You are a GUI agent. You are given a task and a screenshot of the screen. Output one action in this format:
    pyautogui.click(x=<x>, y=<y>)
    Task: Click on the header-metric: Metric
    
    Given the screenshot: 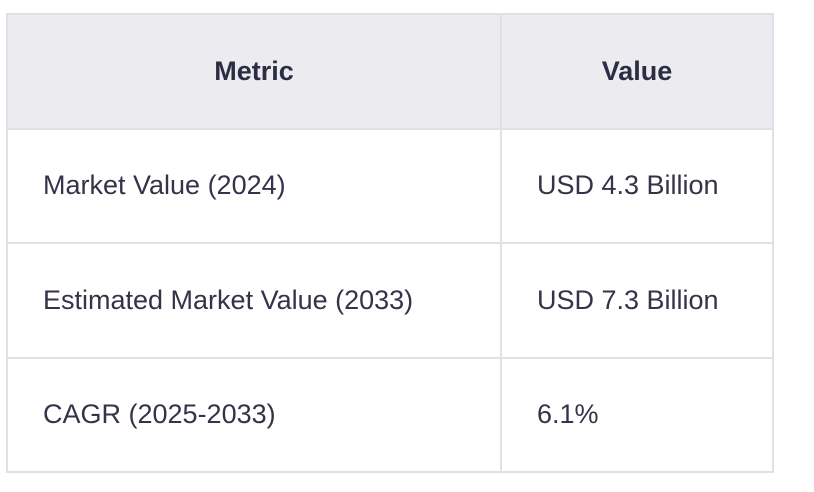 What is the action you would take?
    pyautogui.click(x=254, y=71)
    